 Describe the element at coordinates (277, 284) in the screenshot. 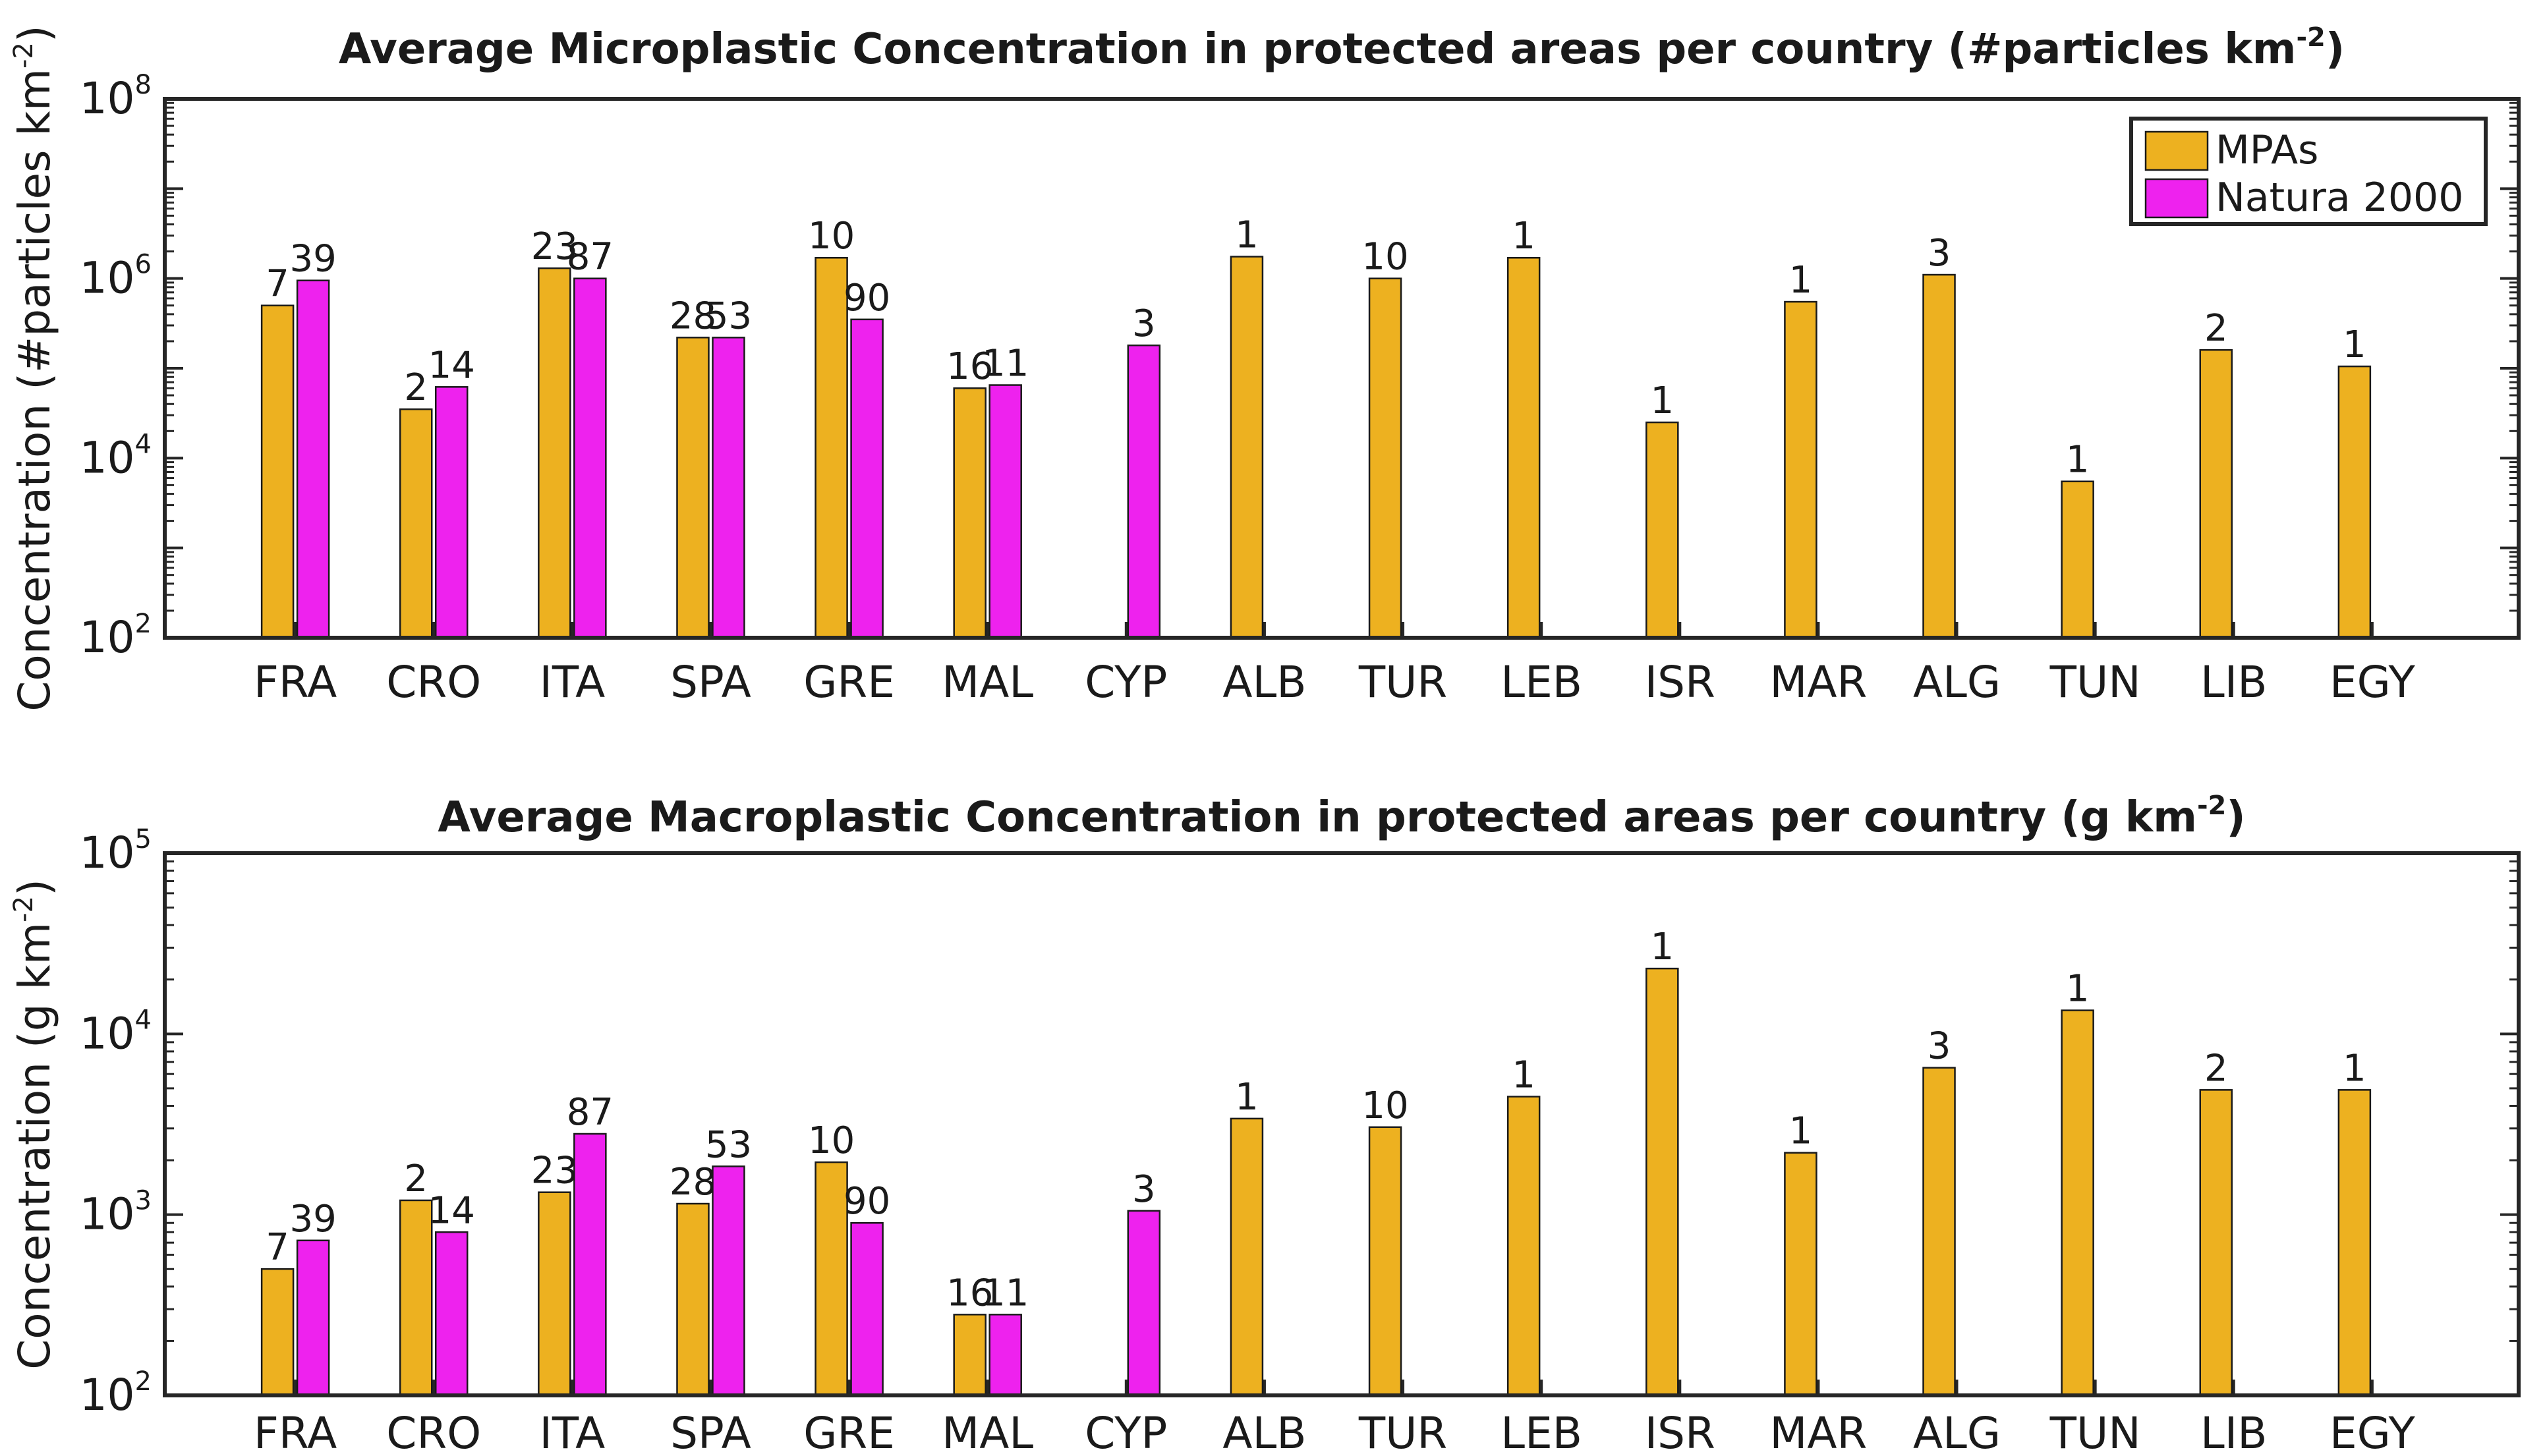

I see `data-label: 7` at that location.